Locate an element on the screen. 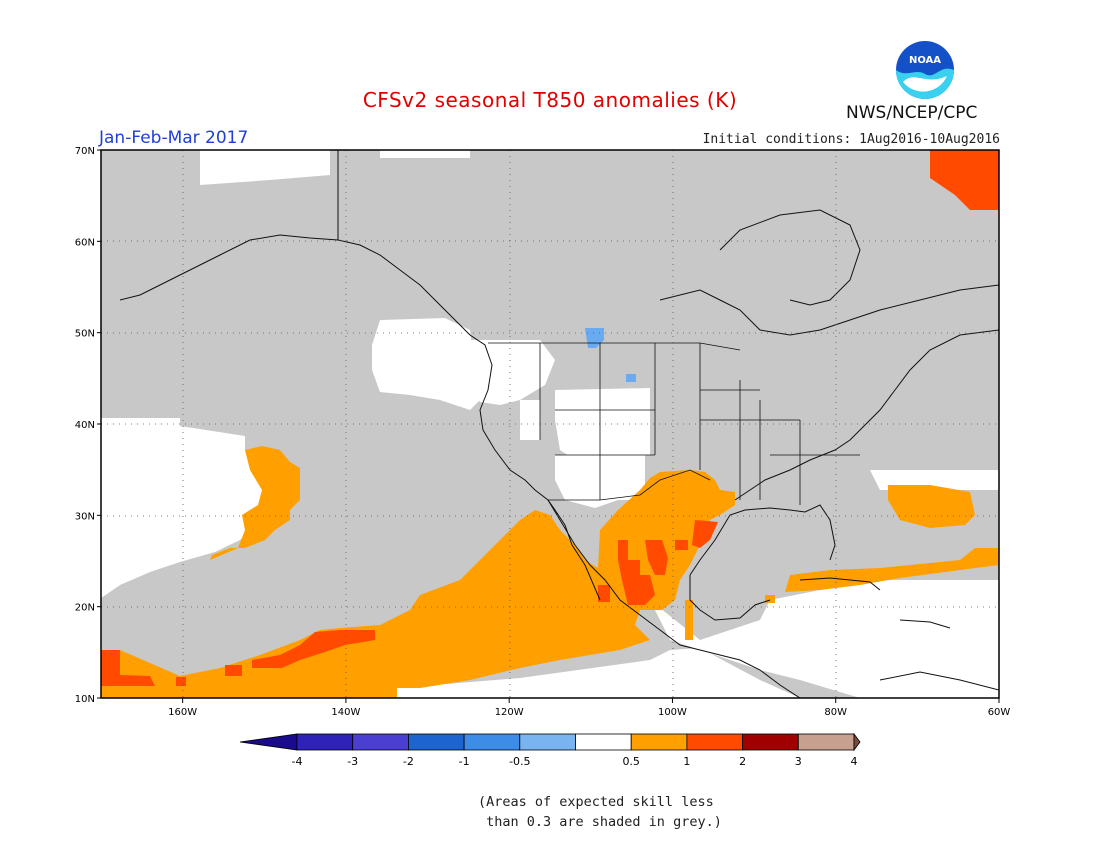 Image resolution: width=1100 pixels, height=850 pixels. colorbar-label: -2 is located at coordinates (408, 761).